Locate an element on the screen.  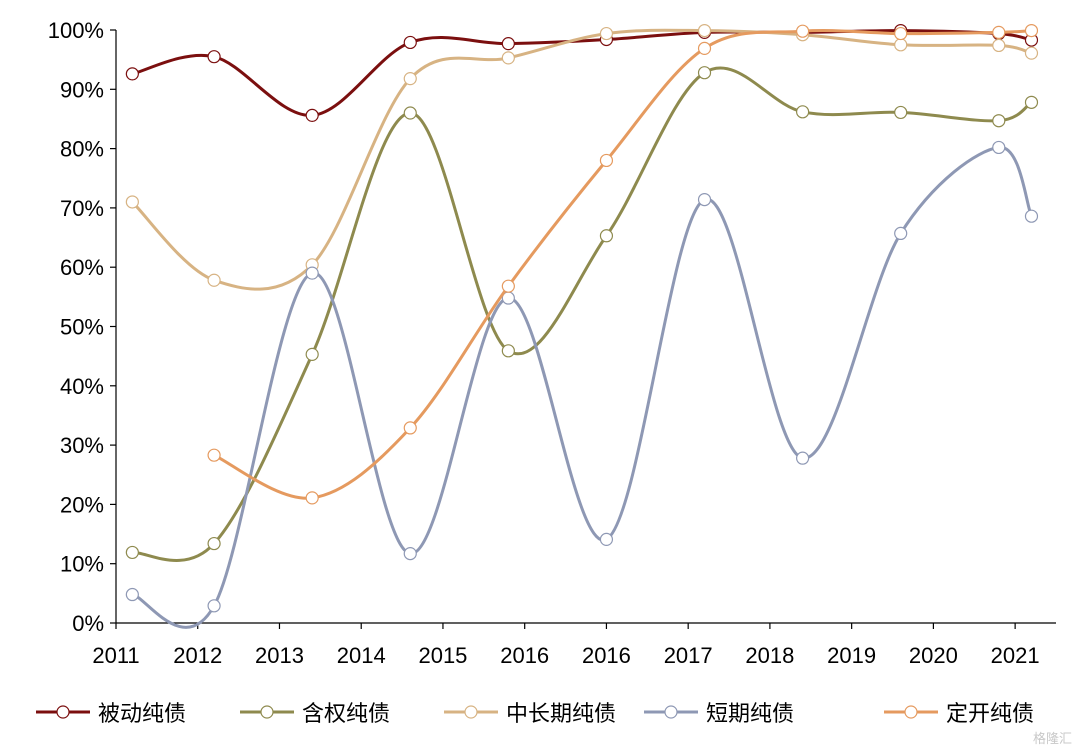
legend-label: 被动纯债 is located at coordinates (142, 714).